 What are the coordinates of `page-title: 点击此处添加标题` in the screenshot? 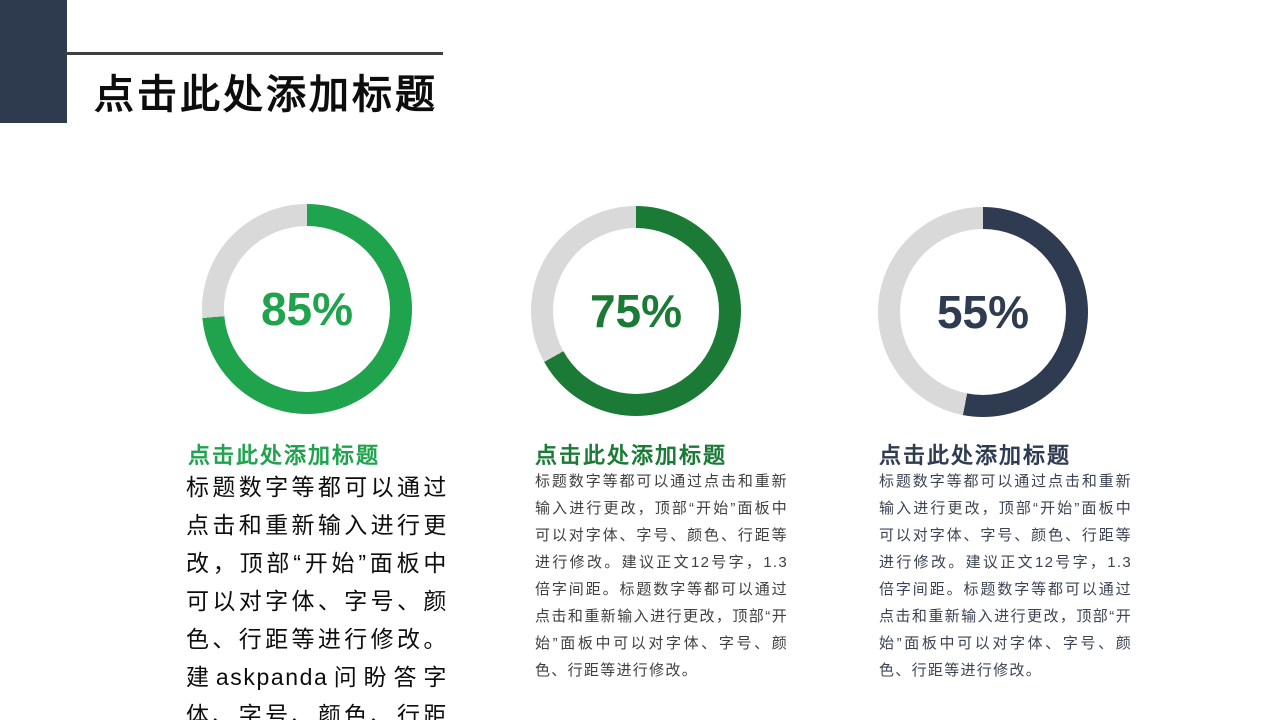 It's located at (266, 95).